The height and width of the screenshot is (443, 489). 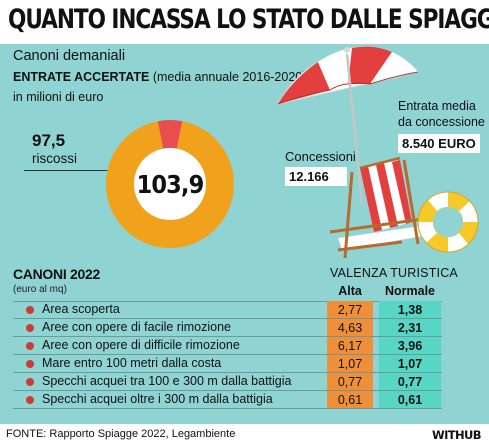 I want to click on donut-slice-riscossi, so click(x=170, y=184).